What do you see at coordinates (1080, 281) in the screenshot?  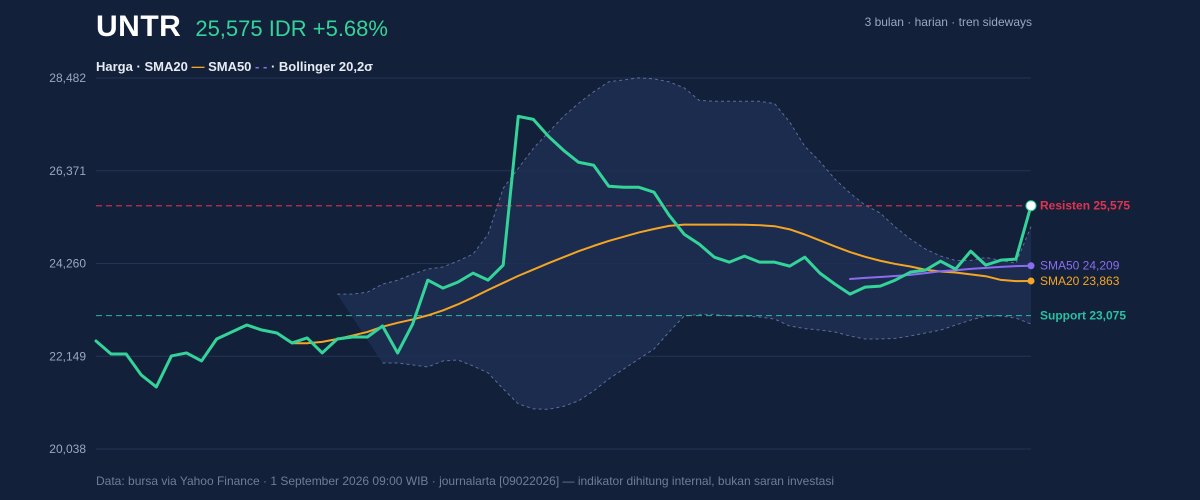 I see `sma20-end-label: SMA20 23,863` at bounding box center [1080, 281].